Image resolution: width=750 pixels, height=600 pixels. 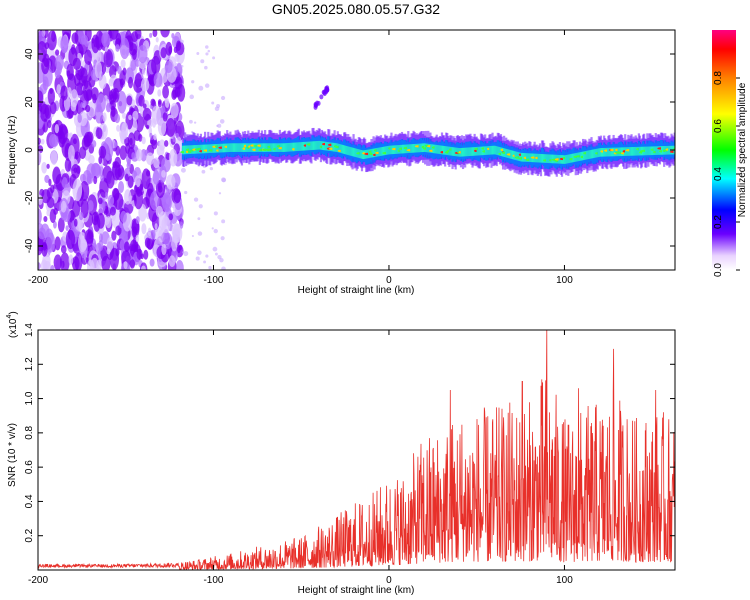 What do you see at coordinates (29, 102) in the screenshot?
I see `y-tick-label: 20` at bounding box center [29, 102].